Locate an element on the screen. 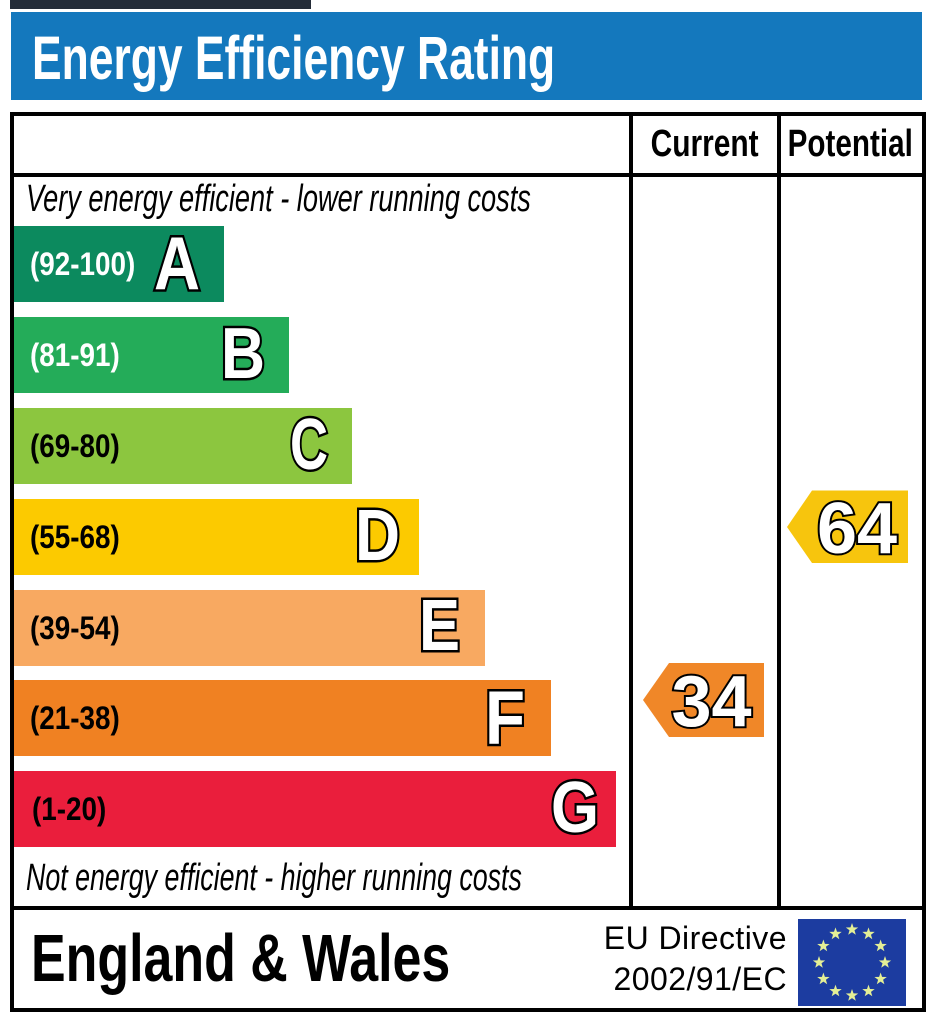 Image resolution: width=933 pixels, height=1024 pixels. svg-text: A is located at coordinates (177, 263).